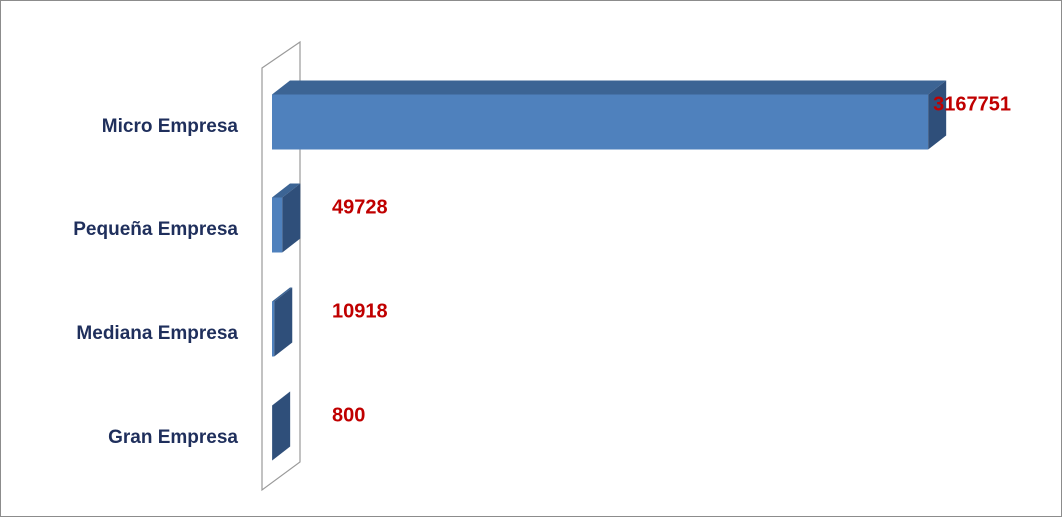  Describe the element at coordinates (155, 229) in the screenshot. I see `category-label: Pequeña Empresa` at that location.